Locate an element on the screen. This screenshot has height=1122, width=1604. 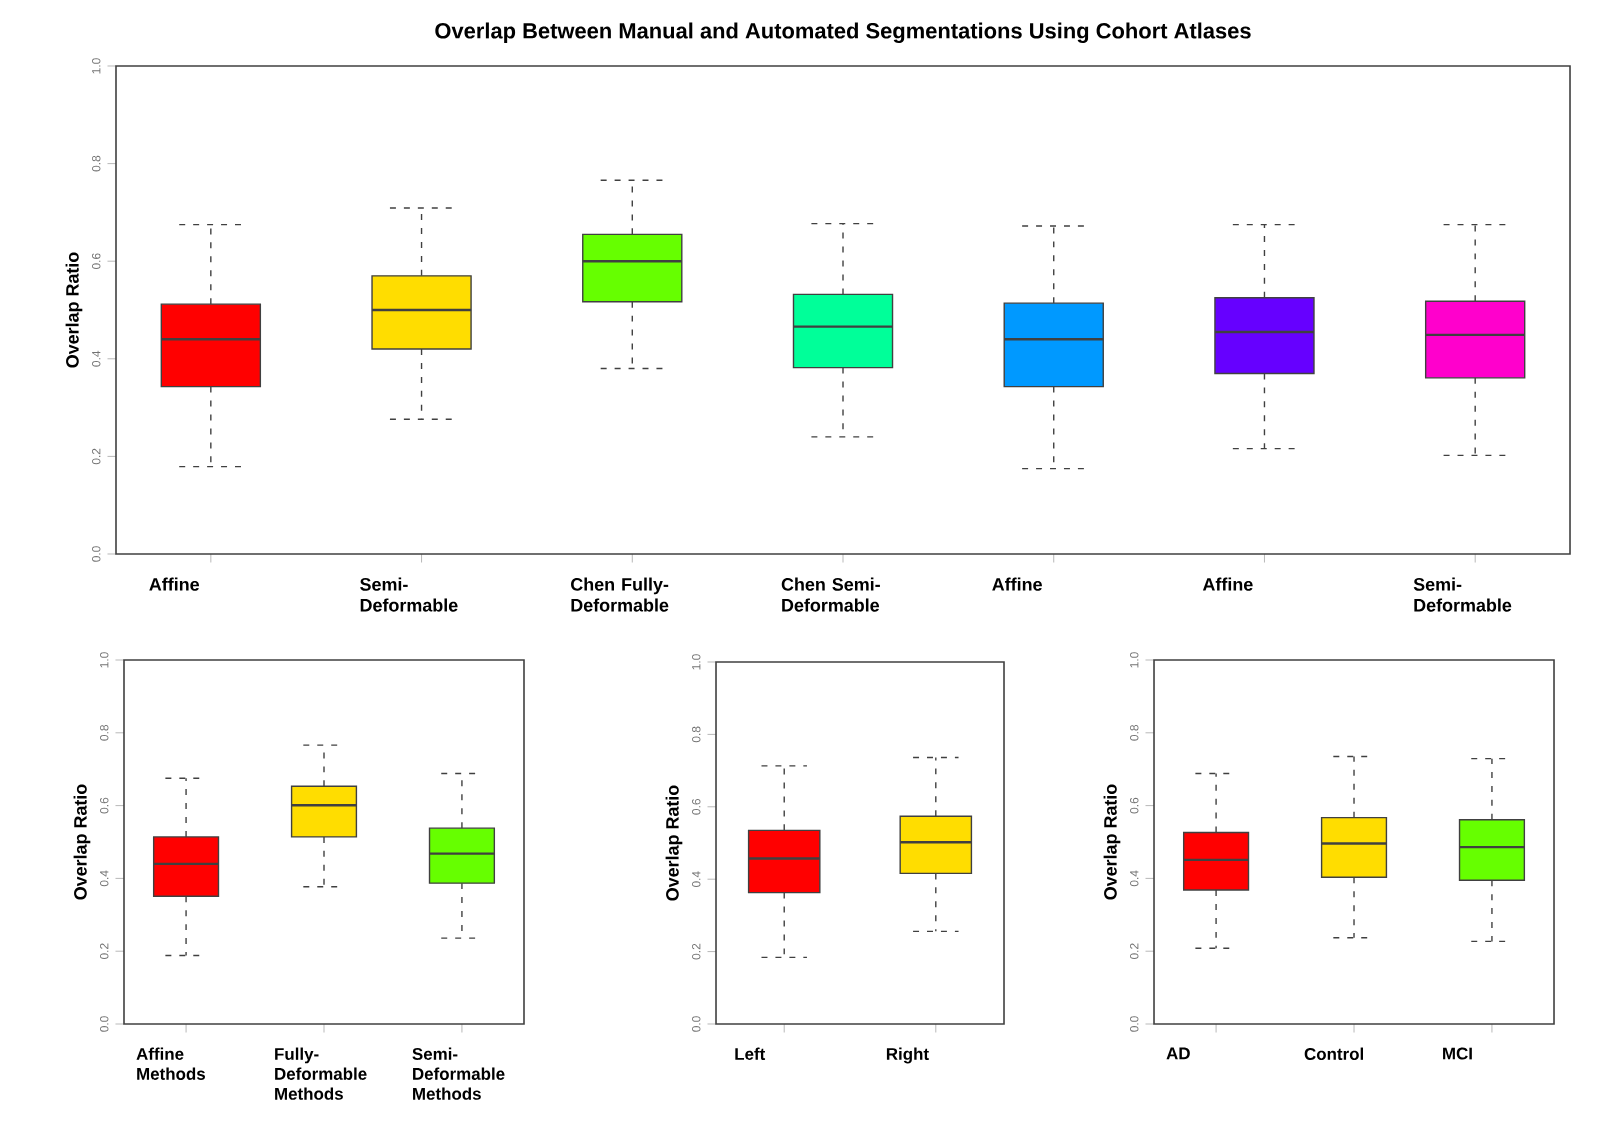
chart-title: Overlap Between Manual and Automated Segmentations Using Cohort Atlases is located at coordinates (843, 33).